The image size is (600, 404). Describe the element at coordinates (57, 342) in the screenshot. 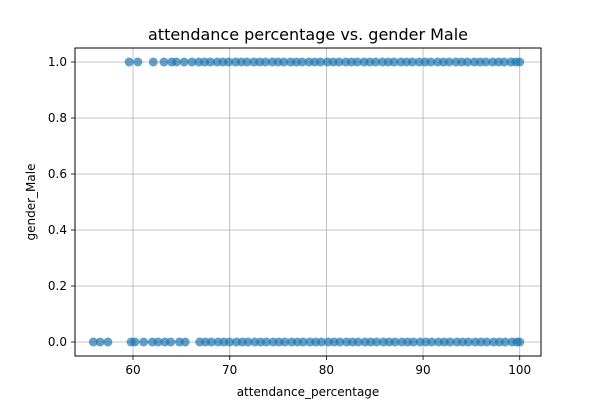

I see `y-tick-label: 0.0` at that location.